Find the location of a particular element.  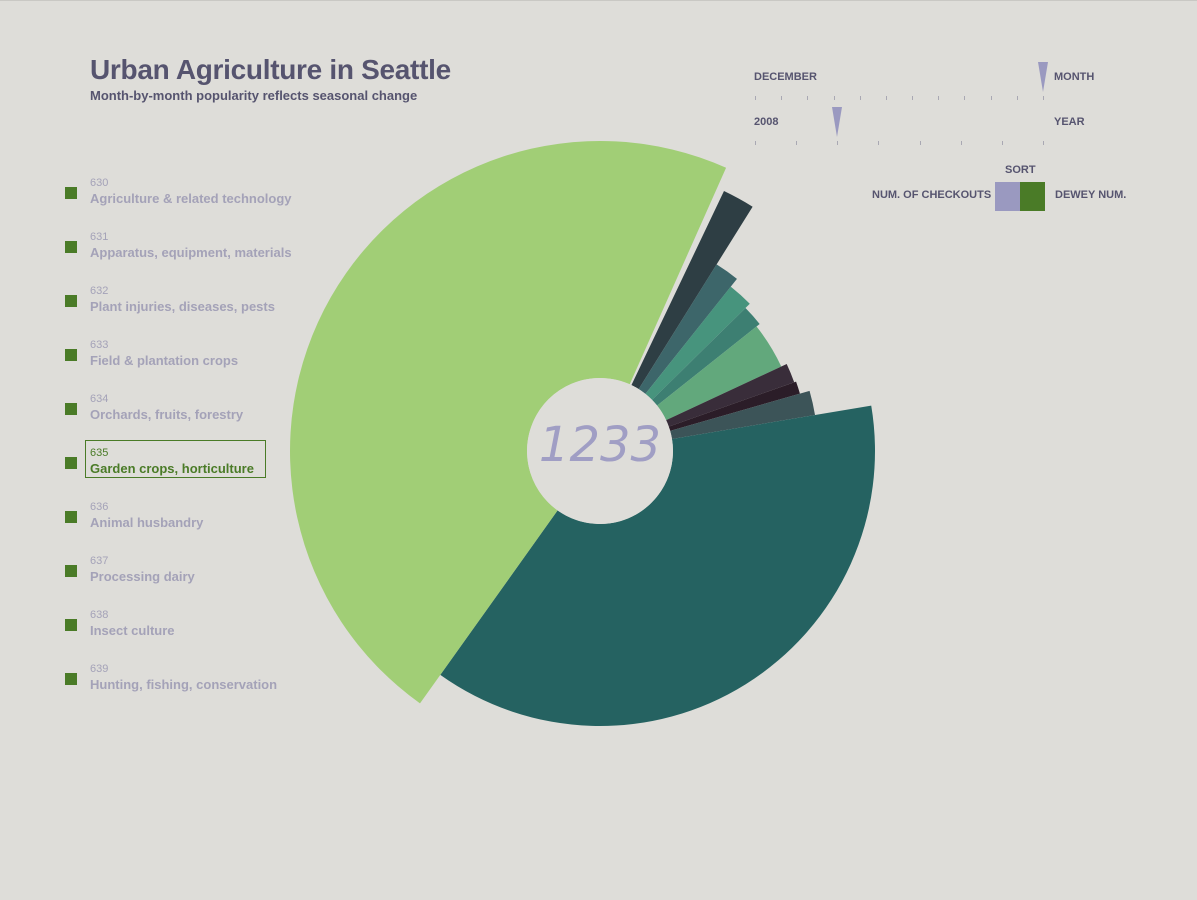

legend-item-634: 634 Orchards, fruits, forestry is located at coordinates (184, 413).